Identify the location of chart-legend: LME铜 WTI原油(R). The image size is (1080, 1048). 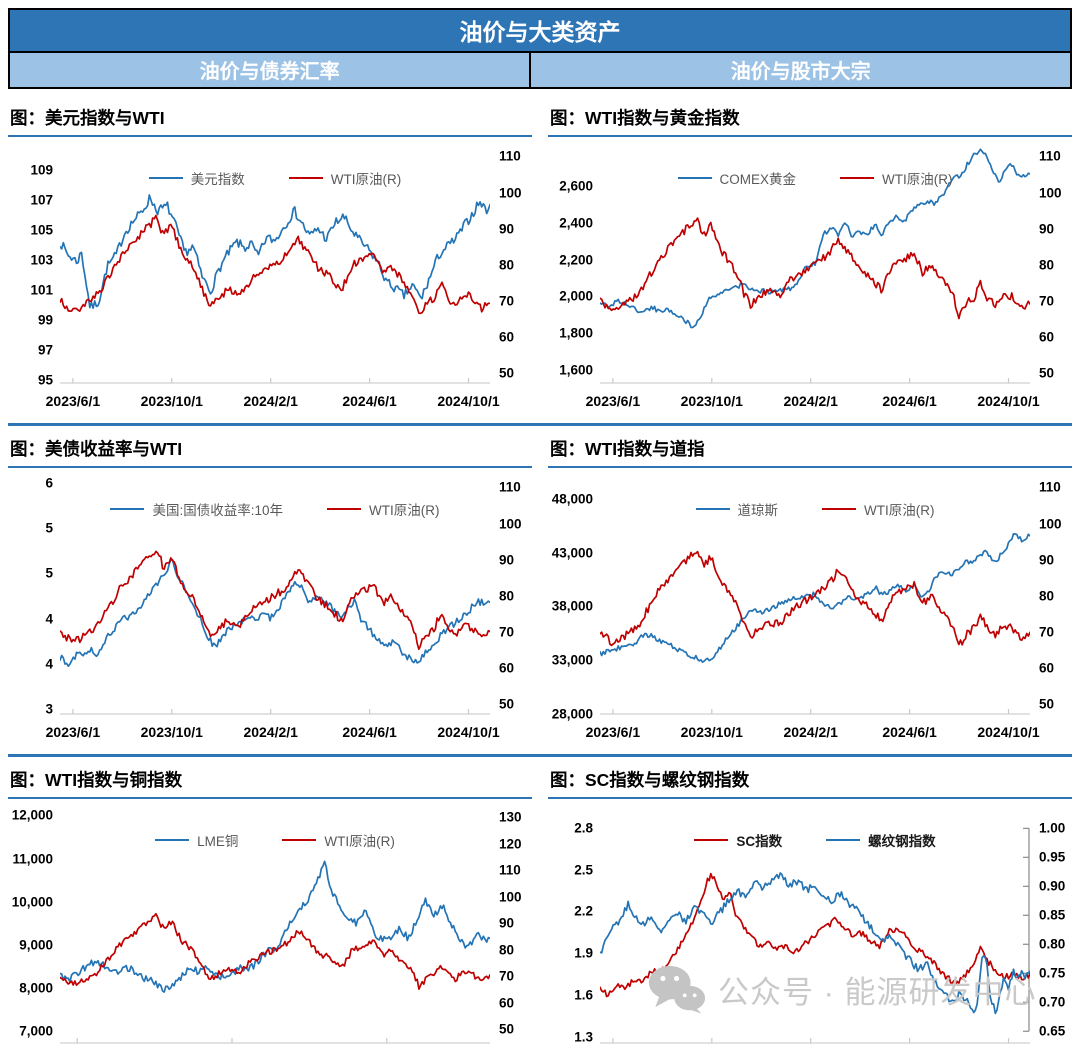
(275, 840).